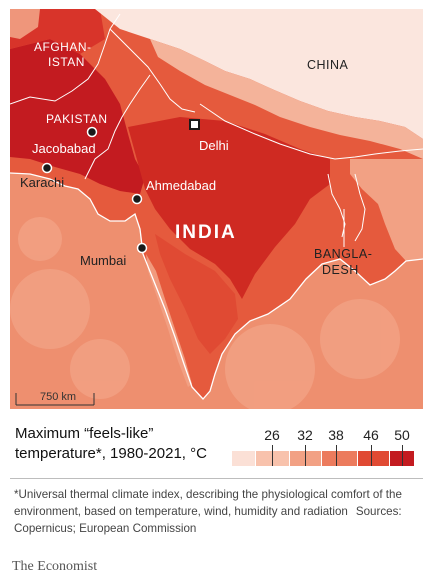  Describe the element at coordinates (92, 132) in the screenshot. I see `jacobabad-marker` at that location.